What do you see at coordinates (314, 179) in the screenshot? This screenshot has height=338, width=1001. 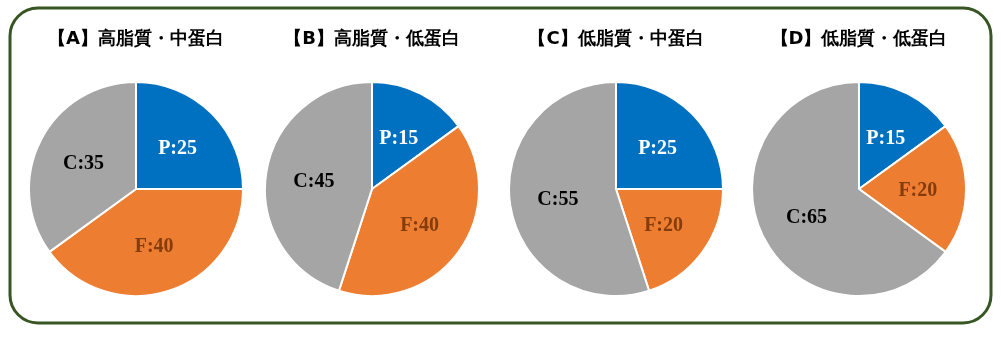 I see `data-label: C:45` at bounding box center [314, 179].